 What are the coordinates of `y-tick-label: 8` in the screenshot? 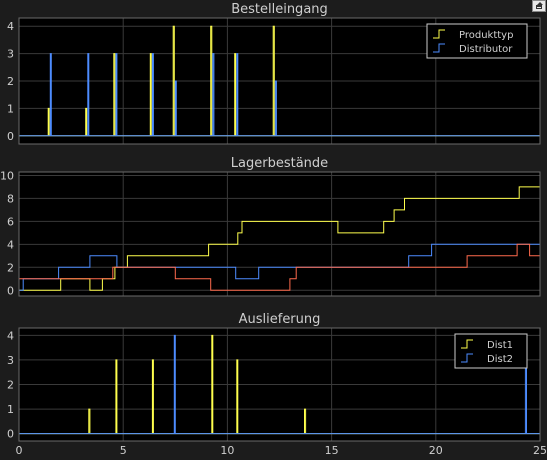 It's located at (10, 198).